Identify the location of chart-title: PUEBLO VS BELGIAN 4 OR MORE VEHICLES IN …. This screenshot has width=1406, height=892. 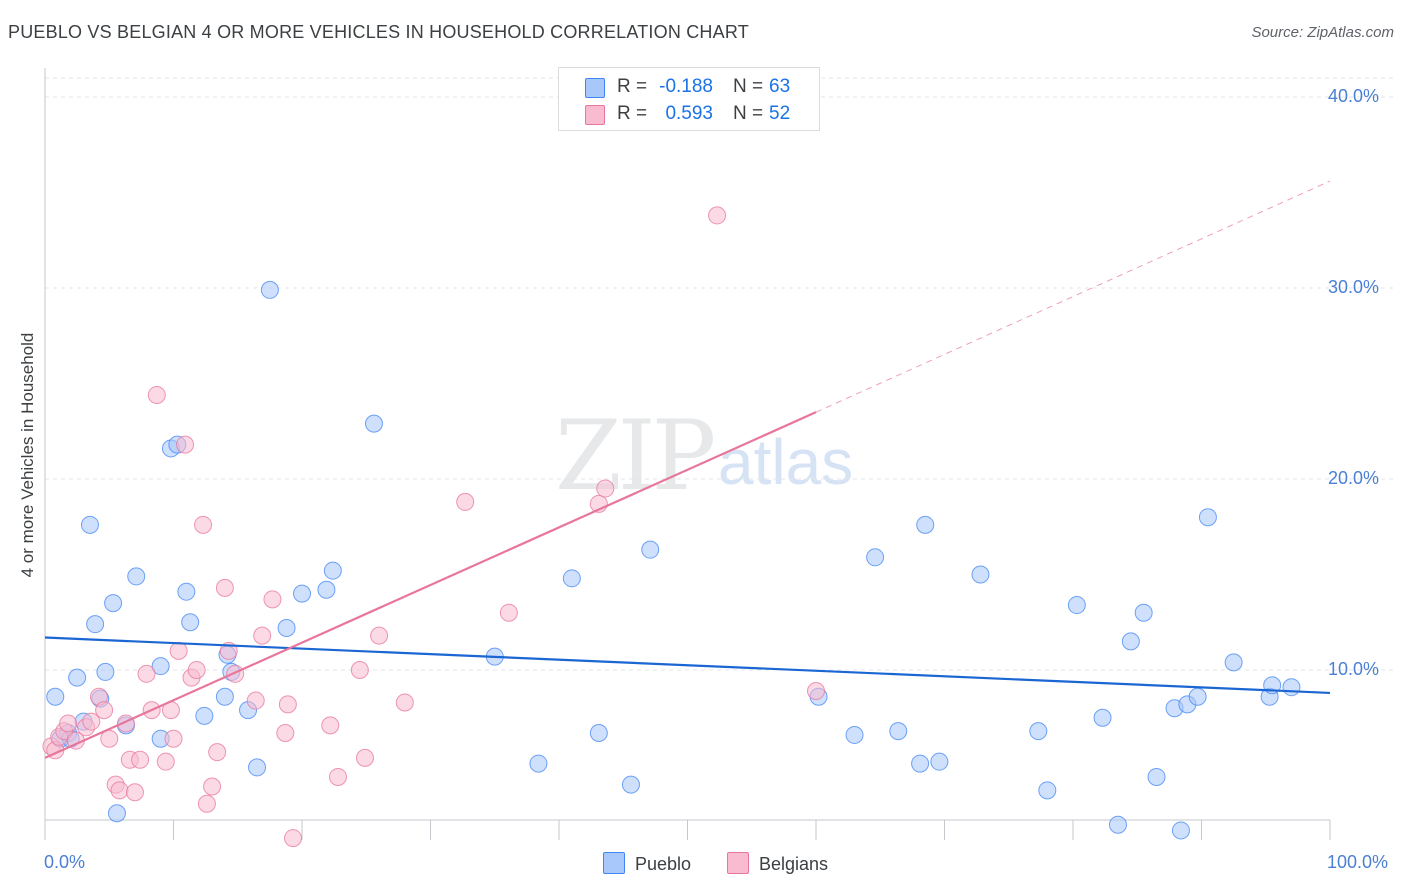
(378, 32).